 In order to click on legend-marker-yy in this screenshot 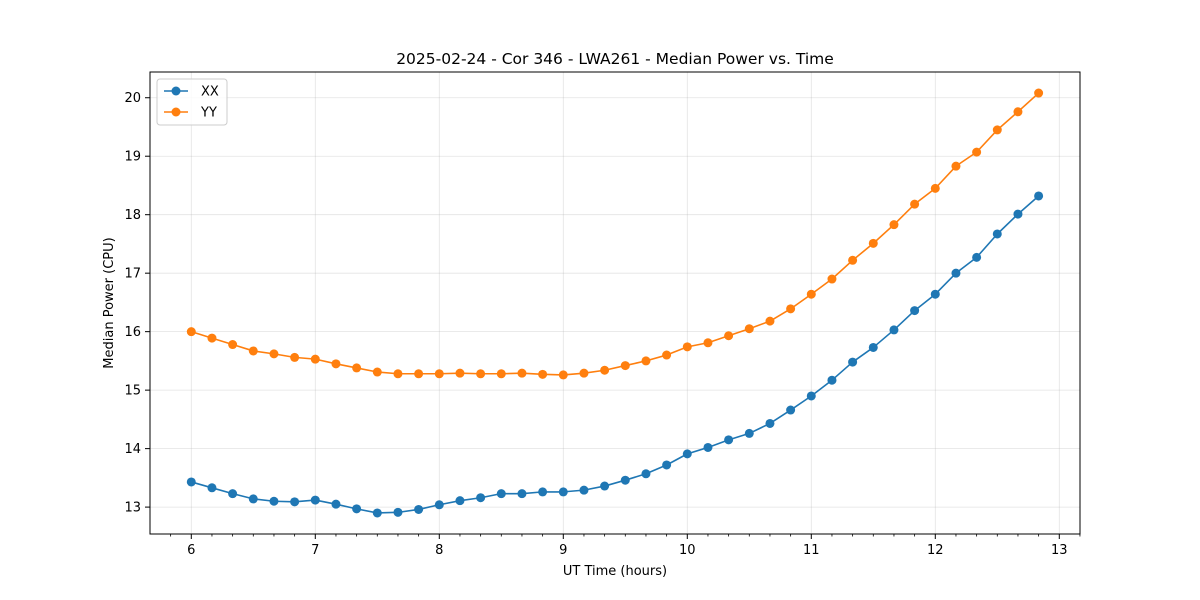, I will do `click(176, 112)`.